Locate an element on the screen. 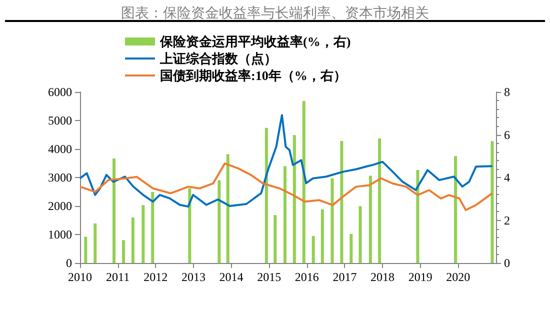 Image resolution: width=550 pixels, height=330 pixels. x-tick-label: 2019 is located at coordinates (420, 277).